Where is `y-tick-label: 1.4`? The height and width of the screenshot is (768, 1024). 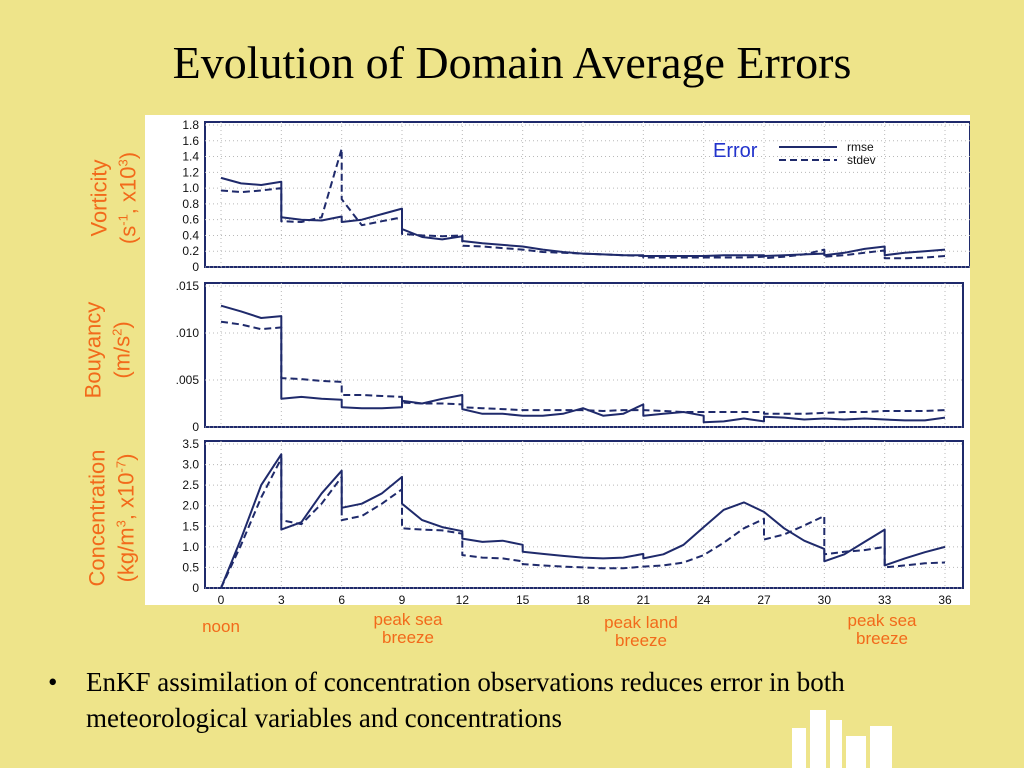
y-tick-label: 1.4 is located at coordinates (190, 157).